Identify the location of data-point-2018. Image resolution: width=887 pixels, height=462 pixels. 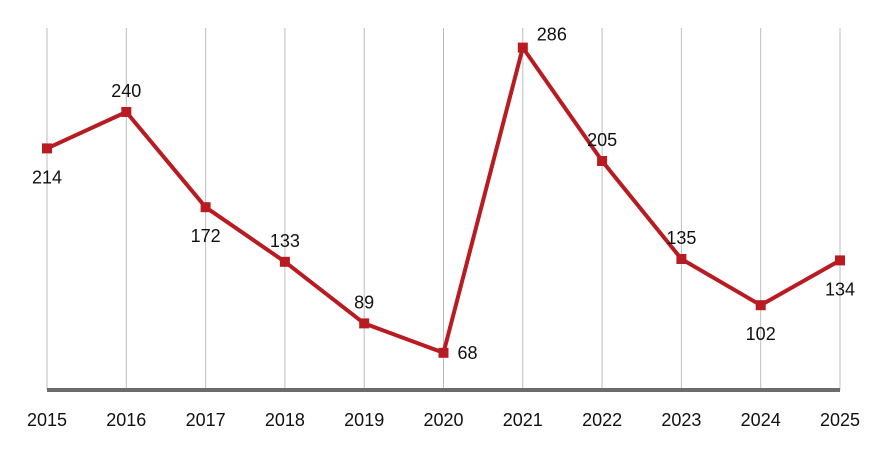
(284, 261).